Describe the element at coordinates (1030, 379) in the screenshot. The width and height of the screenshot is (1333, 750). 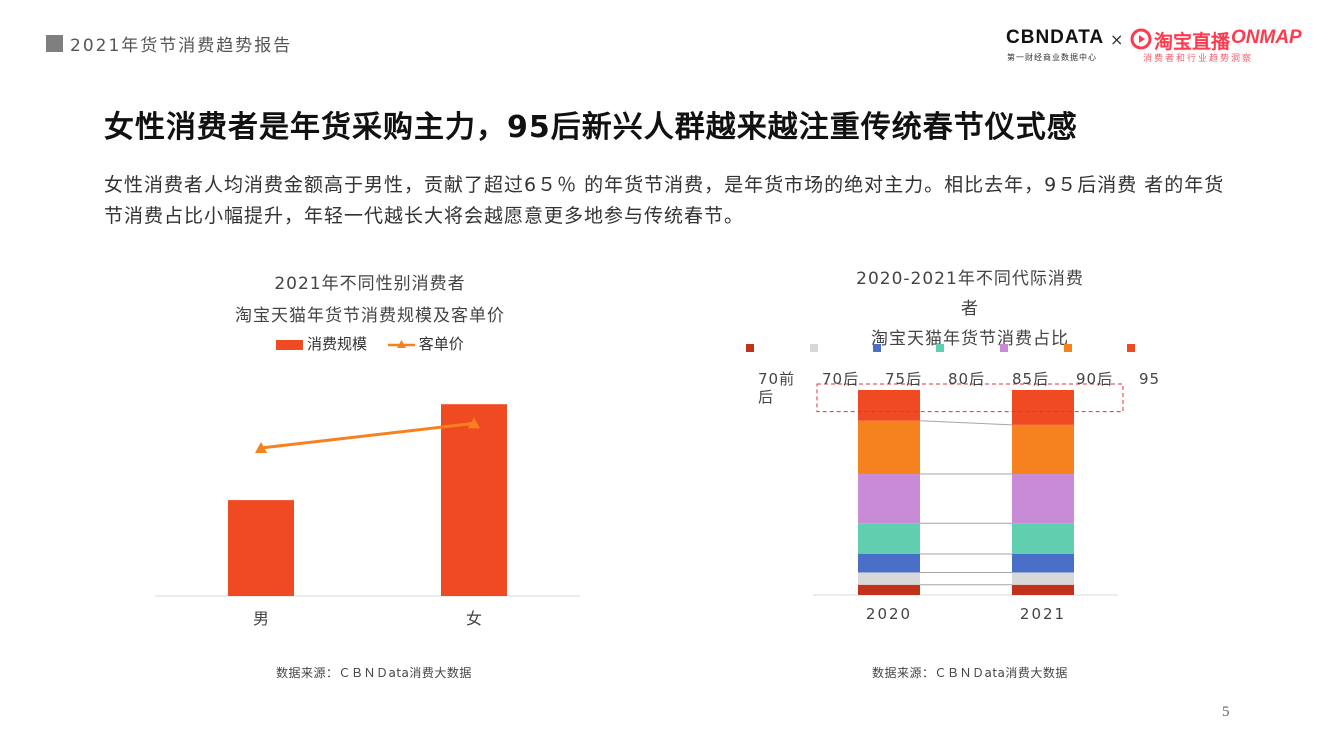
I see `chart2-legend-label: 85后` at that location.